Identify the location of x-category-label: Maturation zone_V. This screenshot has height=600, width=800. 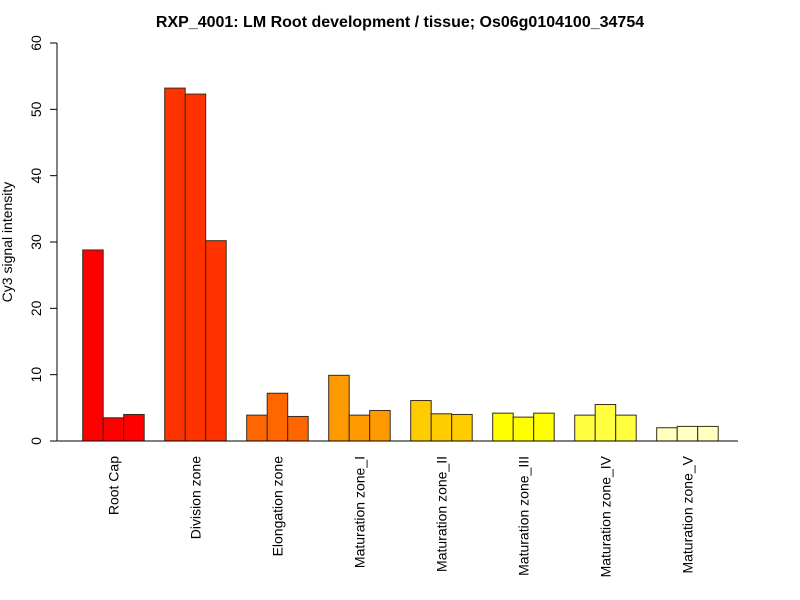
(687, 514).